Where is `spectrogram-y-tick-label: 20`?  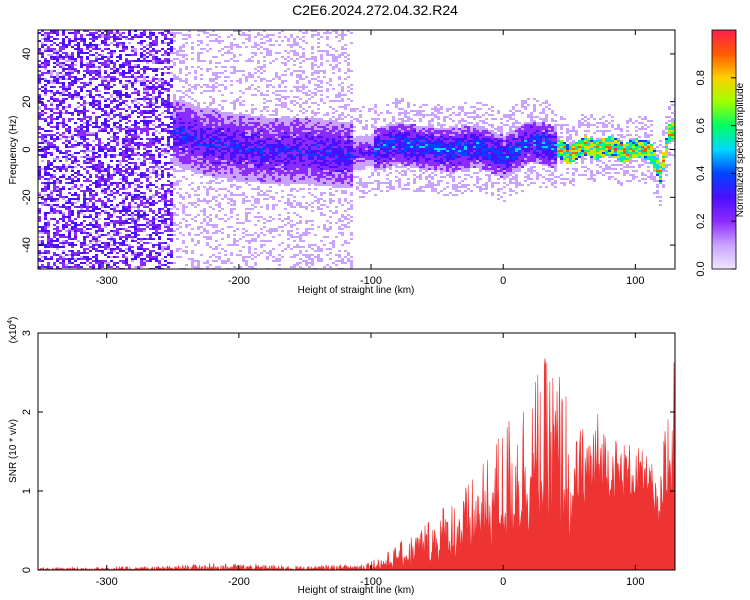 spectrogram-y-tick-label: 20 is located at coordinates (27, 102).